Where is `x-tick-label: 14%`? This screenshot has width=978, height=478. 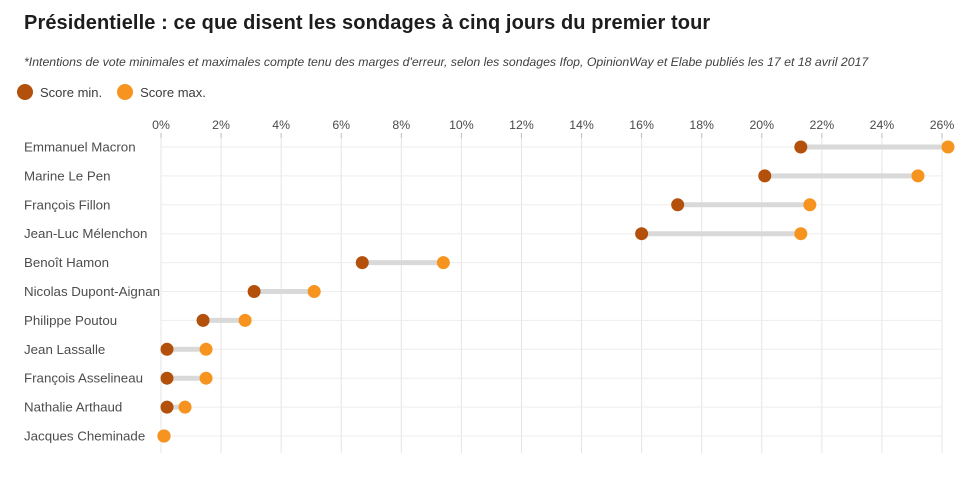
x-tick-label: 14% is located at coordinates (581, 125).